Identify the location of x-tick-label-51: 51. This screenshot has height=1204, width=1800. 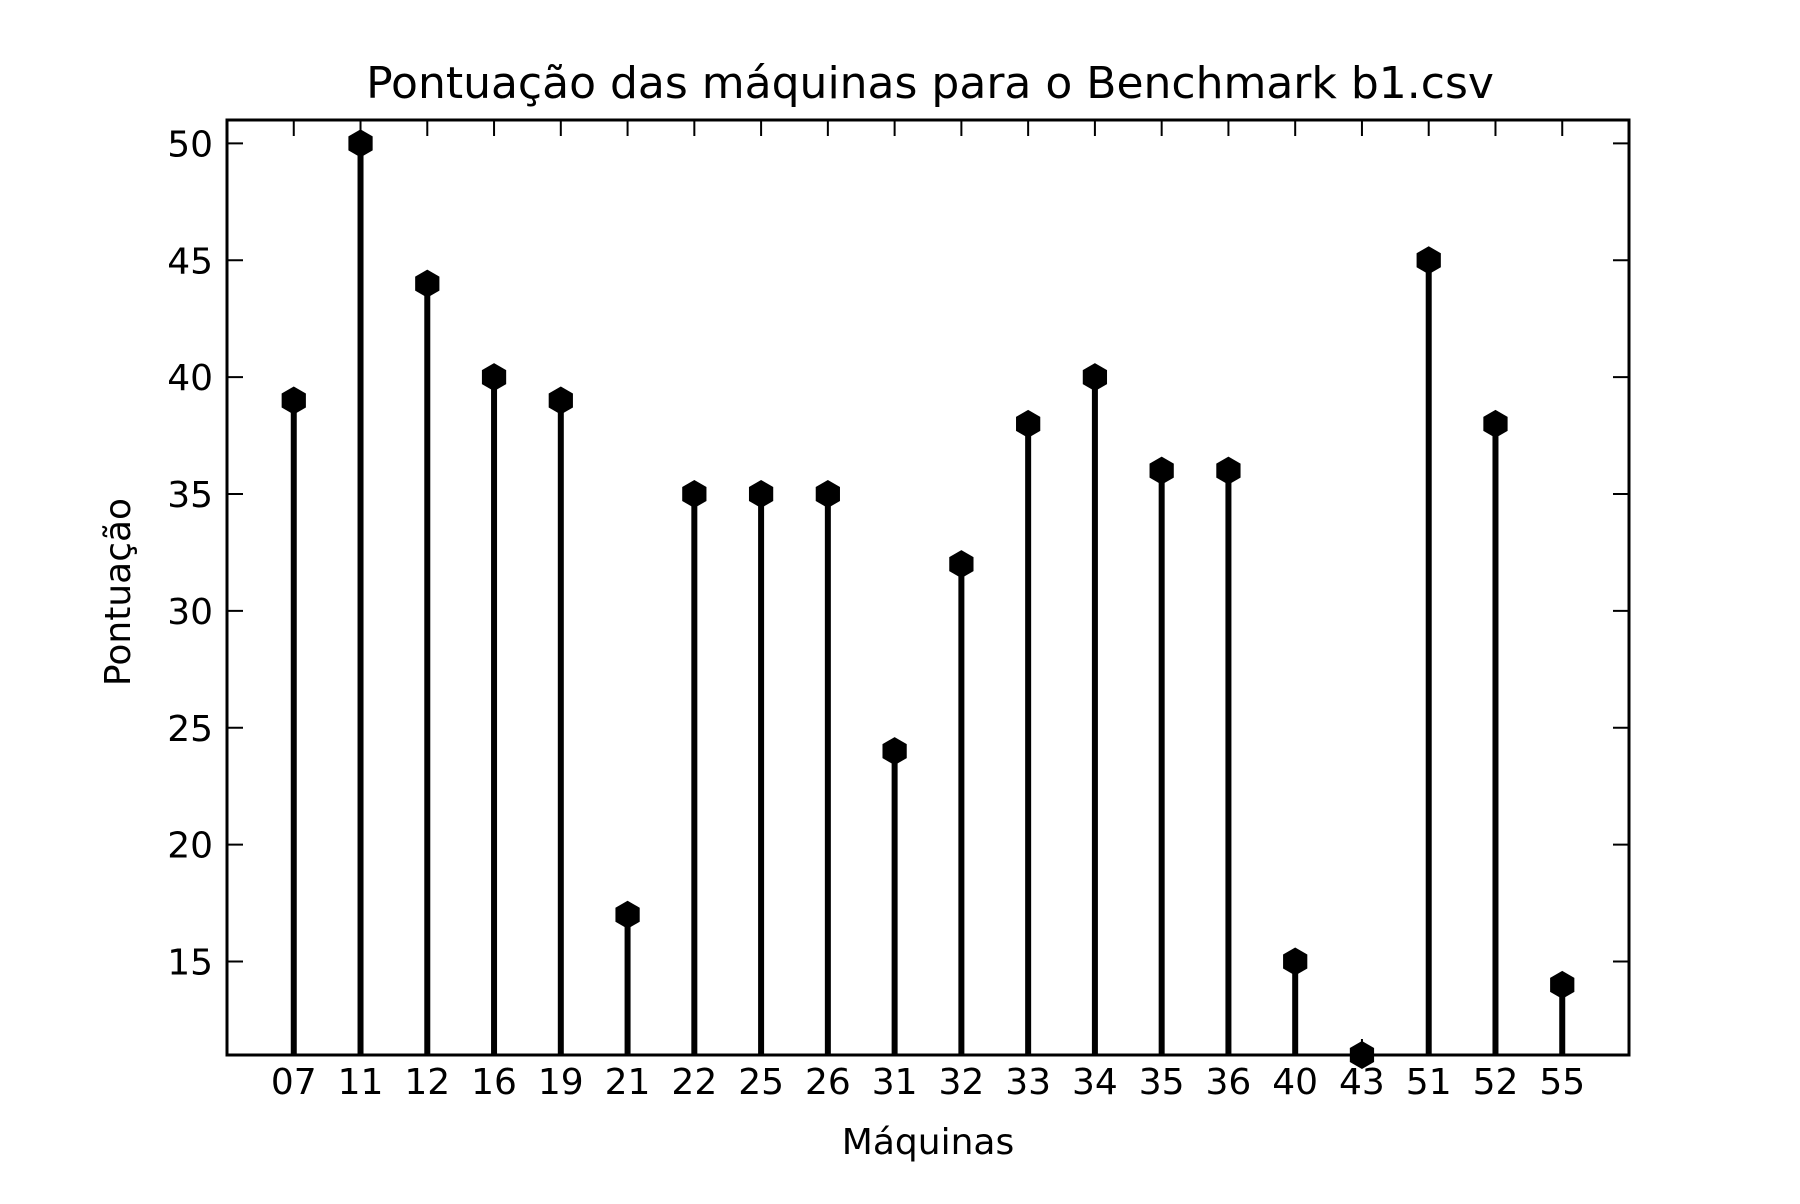
(1429, 1082).